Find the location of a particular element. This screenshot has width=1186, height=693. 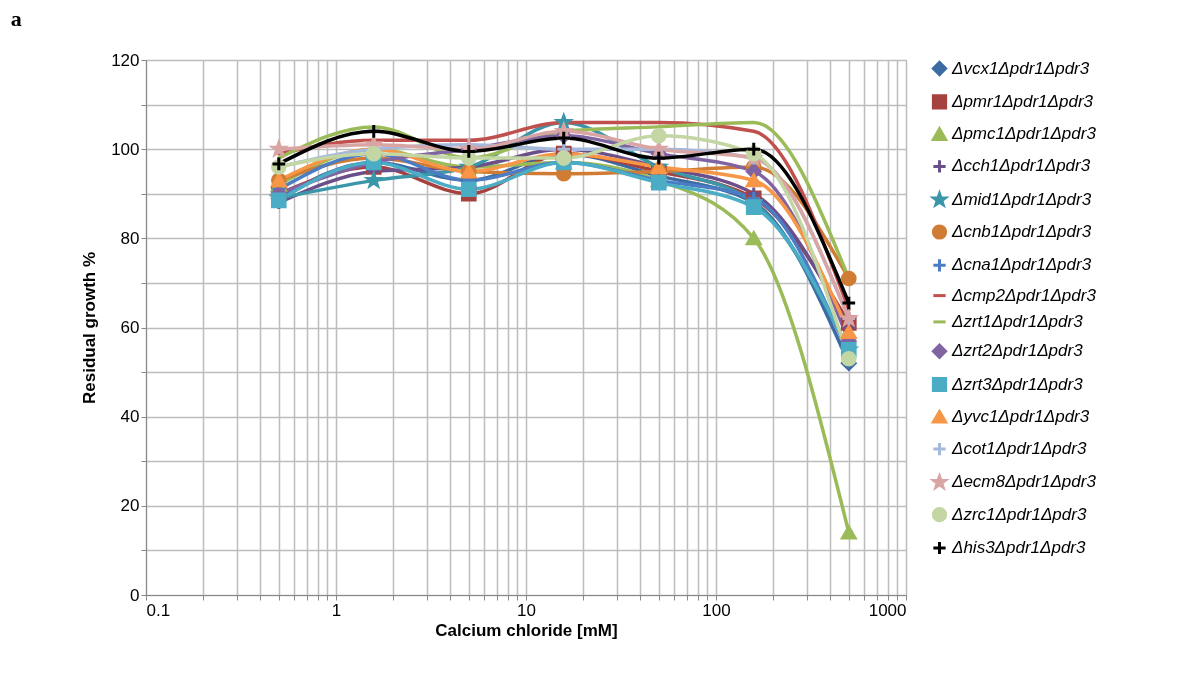

legend-label: Δmid1Δpdr1Δpdr3 is located at coordinates (1021, 199).